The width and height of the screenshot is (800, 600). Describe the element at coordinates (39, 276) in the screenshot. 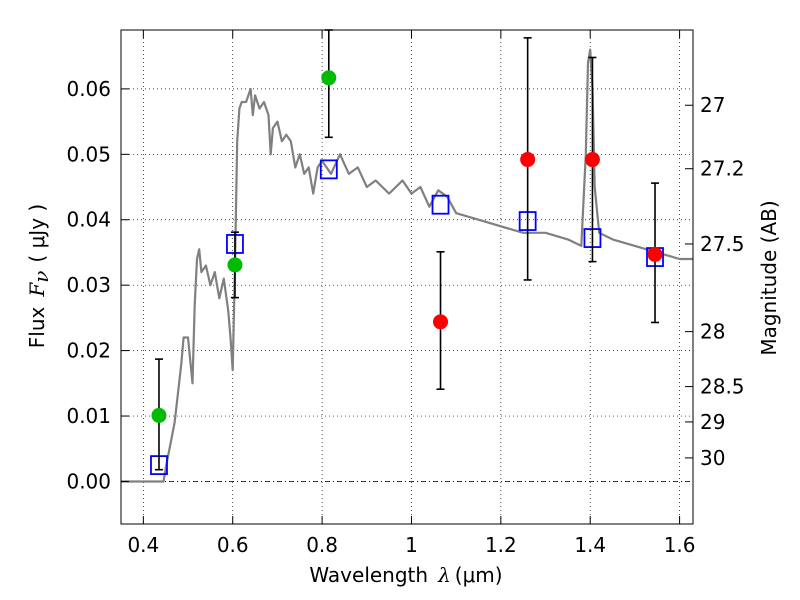

I see `y-axis-label: FluxFν( μJy )` at that location.